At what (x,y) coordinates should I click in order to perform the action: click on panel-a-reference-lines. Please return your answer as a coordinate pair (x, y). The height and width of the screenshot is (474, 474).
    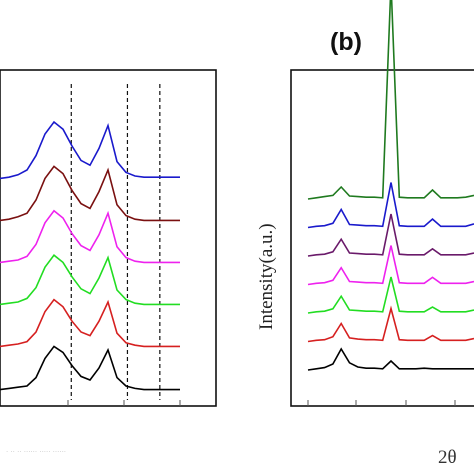
    Looking at the image, I should click on (115, 242).